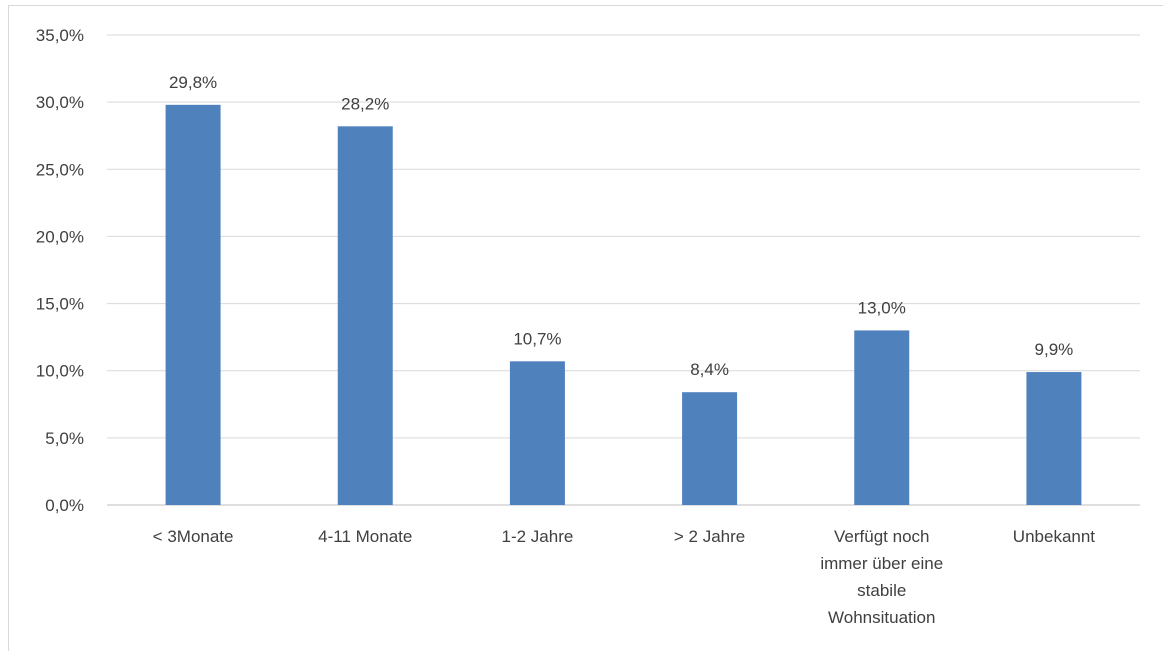  Describe the element at coordinates (881, 563) in the screenshot. I see `x-category-label-line: immer über eine` at that location.